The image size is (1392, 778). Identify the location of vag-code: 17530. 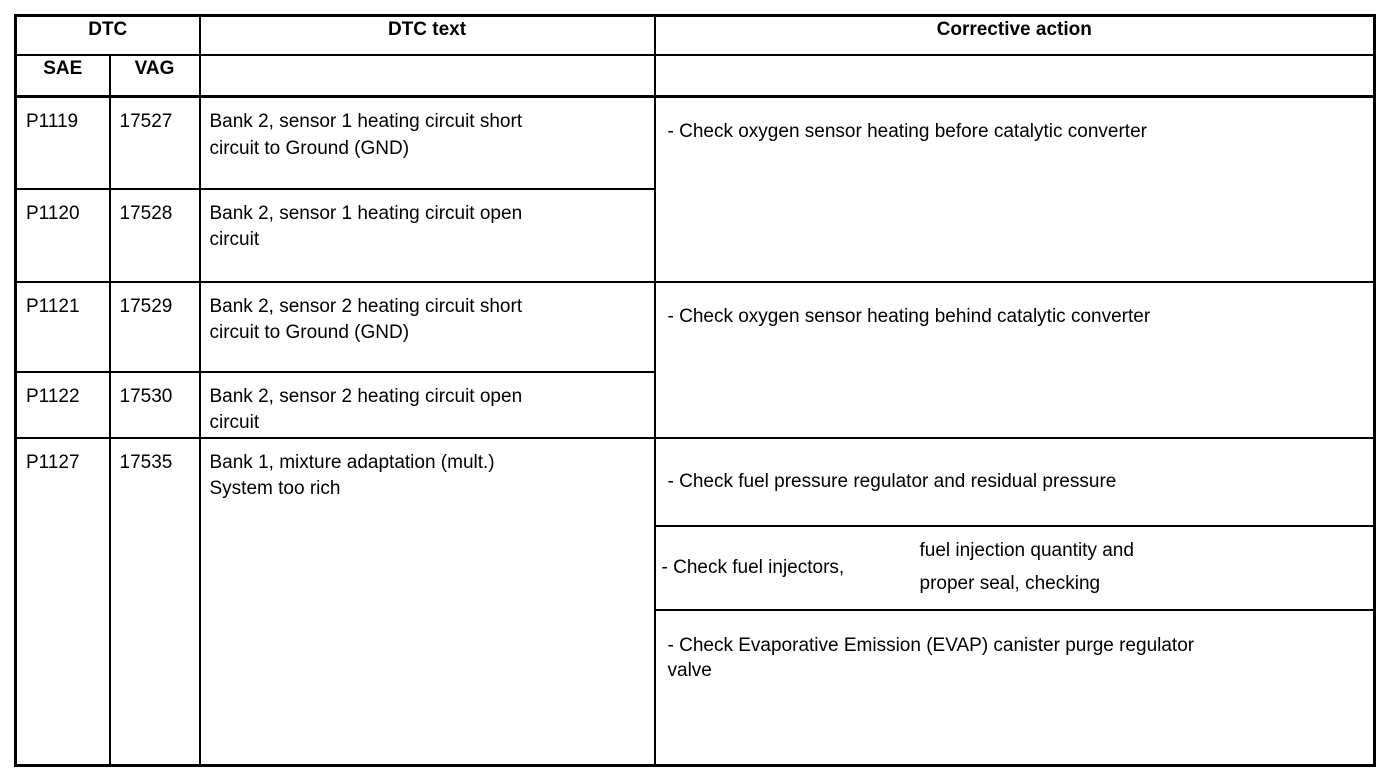
(154, 404).